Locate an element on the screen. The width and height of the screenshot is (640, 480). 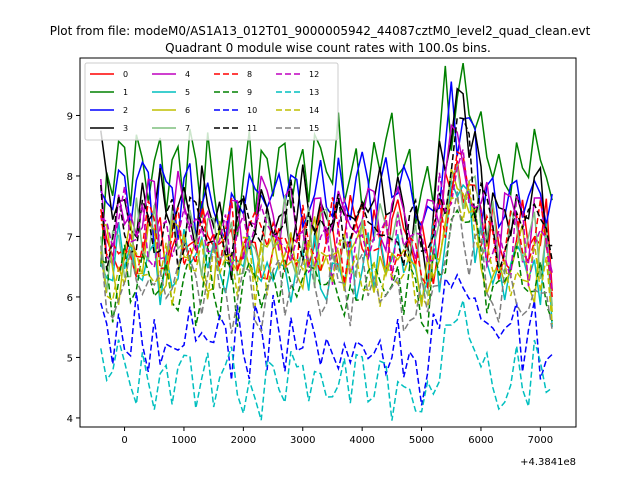
legend-entry: 11 is located at coordinates (235, 128).